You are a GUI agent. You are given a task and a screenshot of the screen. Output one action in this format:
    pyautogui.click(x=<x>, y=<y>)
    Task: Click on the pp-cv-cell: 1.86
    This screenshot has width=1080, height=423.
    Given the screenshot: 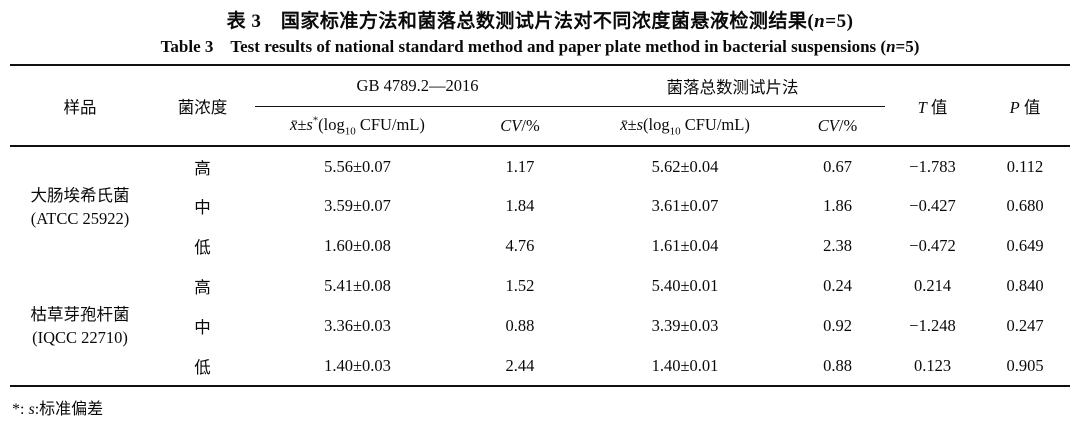 What is the action you would take?
    pyautogui.click(x=837, y=205)
    